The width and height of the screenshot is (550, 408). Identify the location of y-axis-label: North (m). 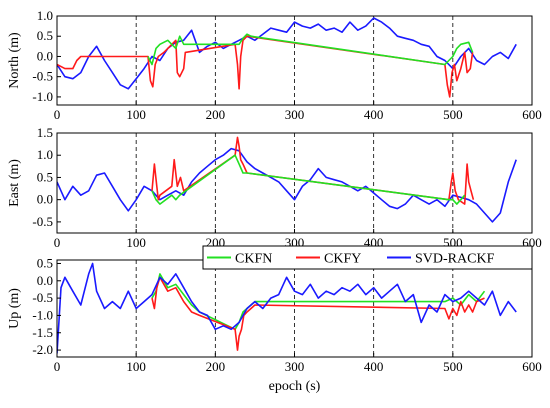
(14, 60).